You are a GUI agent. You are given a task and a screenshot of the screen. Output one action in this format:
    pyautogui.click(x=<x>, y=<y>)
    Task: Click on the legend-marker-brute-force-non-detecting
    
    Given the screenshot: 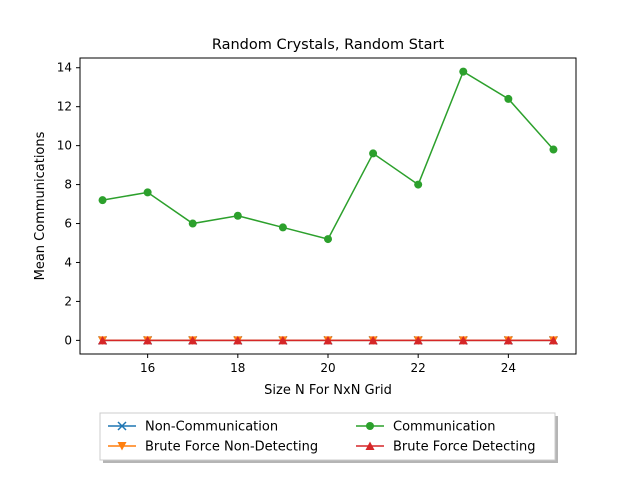 What is the action you would take?
    pyautogui.click(x=122, y=446)
    